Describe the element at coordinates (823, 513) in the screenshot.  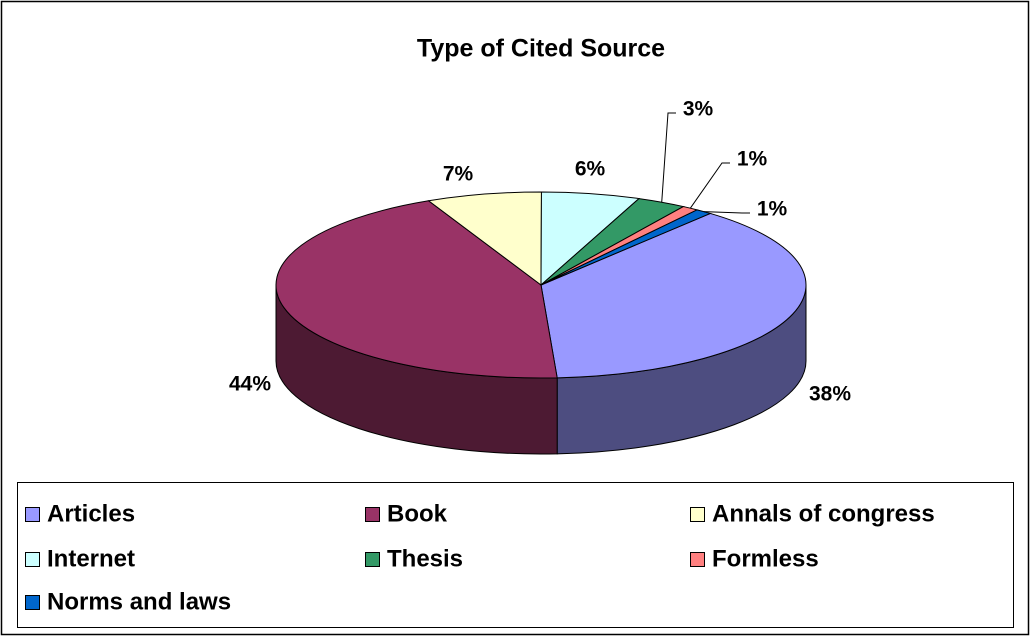
I see `legend-label: Annals of congress` at that location.